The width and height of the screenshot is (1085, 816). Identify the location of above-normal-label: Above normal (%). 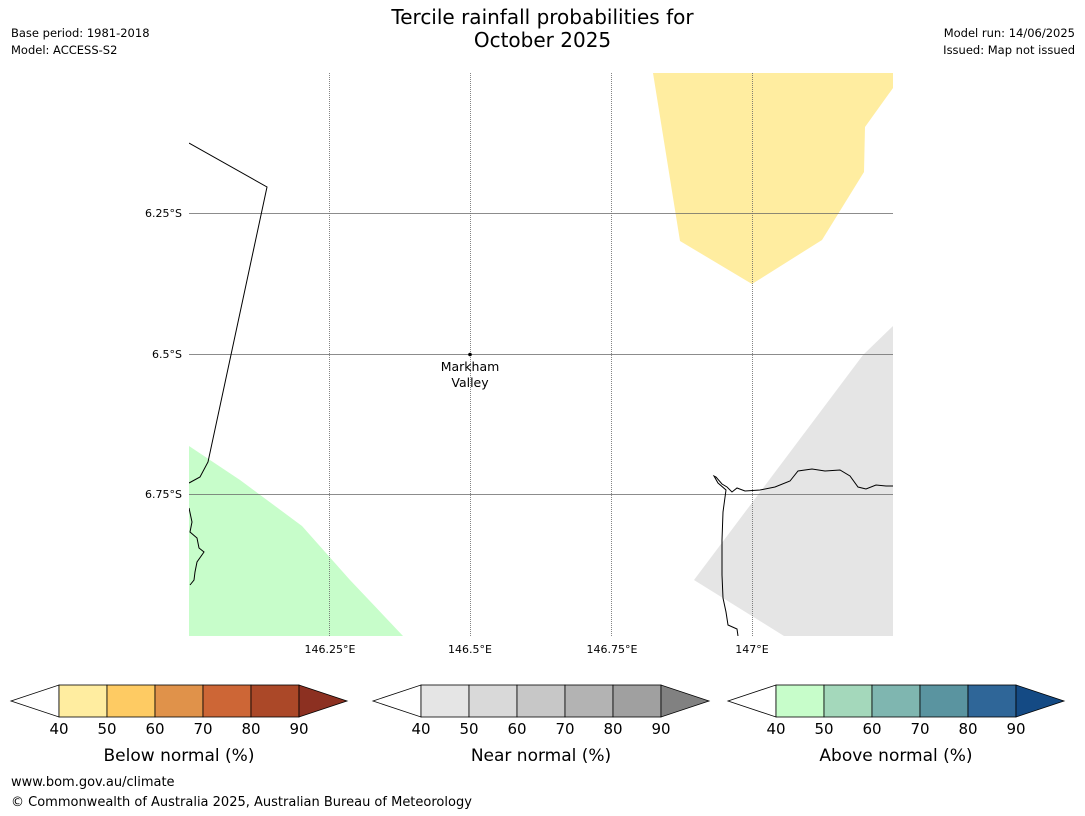
(895, 756).